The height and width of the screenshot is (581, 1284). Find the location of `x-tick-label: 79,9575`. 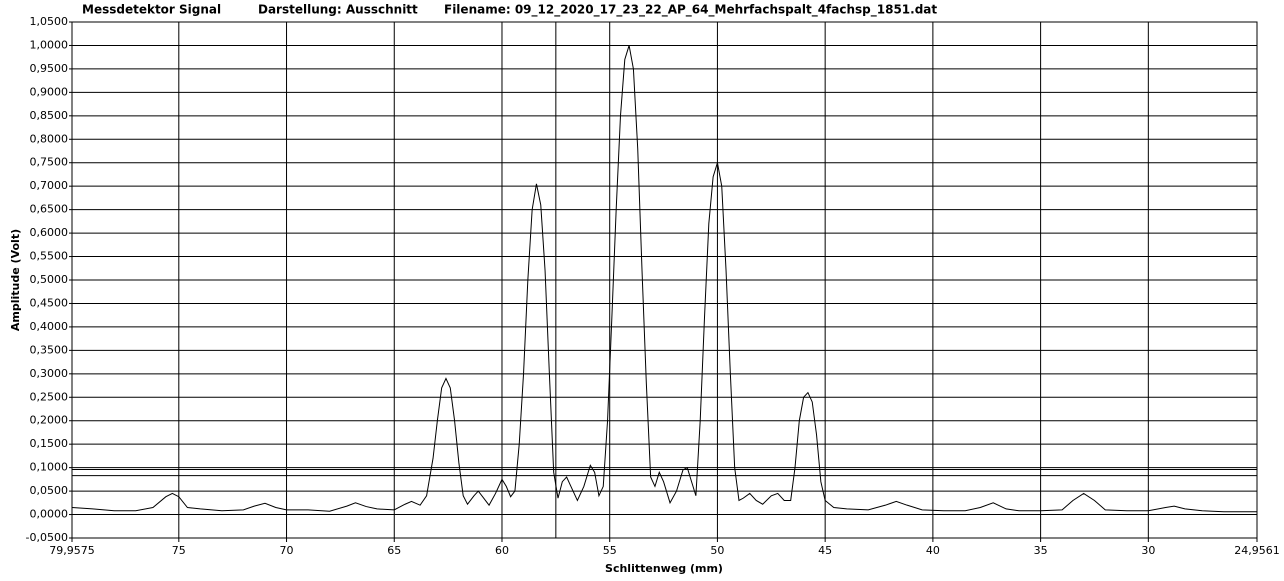

x-tick-label: 79,9575 is located at coordinates (72, 550).